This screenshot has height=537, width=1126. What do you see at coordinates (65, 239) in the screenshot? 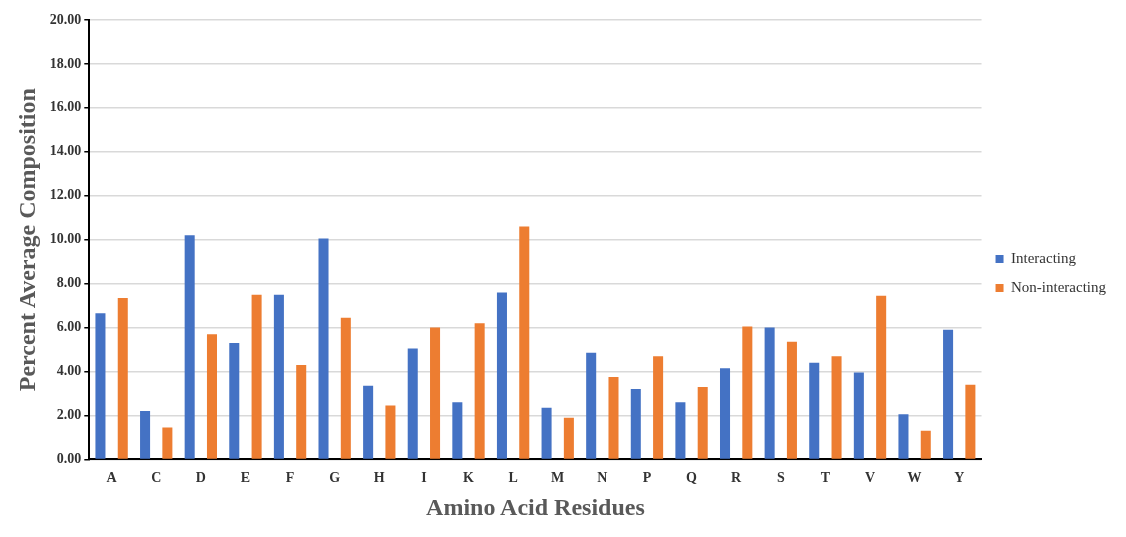
I see `y-tick-label: 10.00` at bounding box center [65, 239].